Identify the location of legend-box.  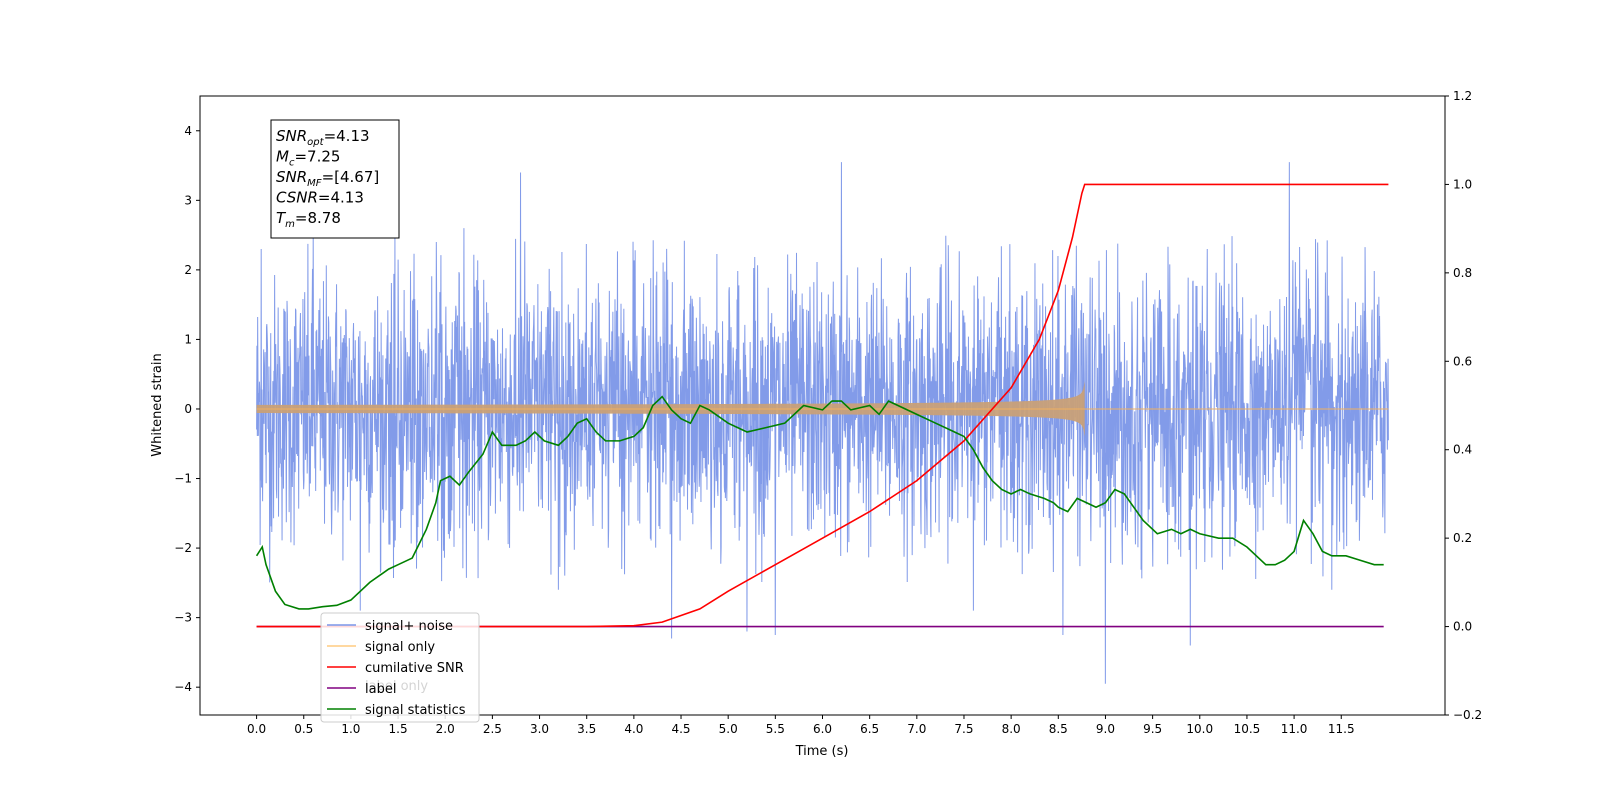
(400, 667).